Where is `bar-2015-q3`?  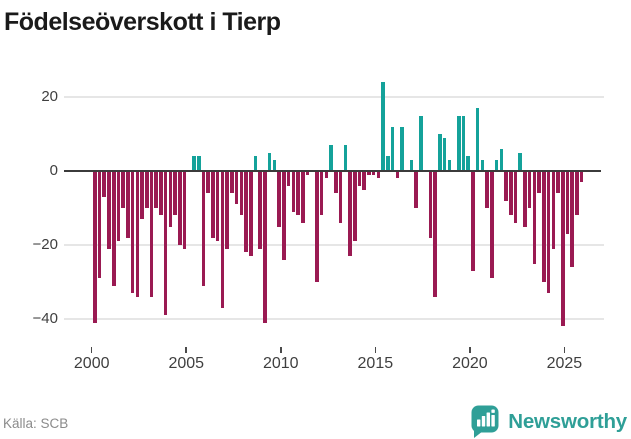
bar-2015-q3 is located at coordinates (388, 163).